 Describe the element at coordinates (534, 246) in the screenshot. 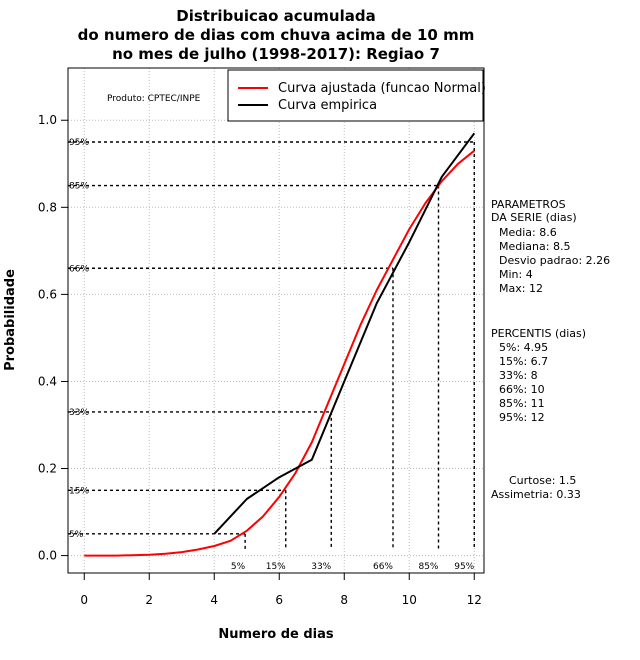

I see `parameter-mediana: Mediana: 8.5` at that location.